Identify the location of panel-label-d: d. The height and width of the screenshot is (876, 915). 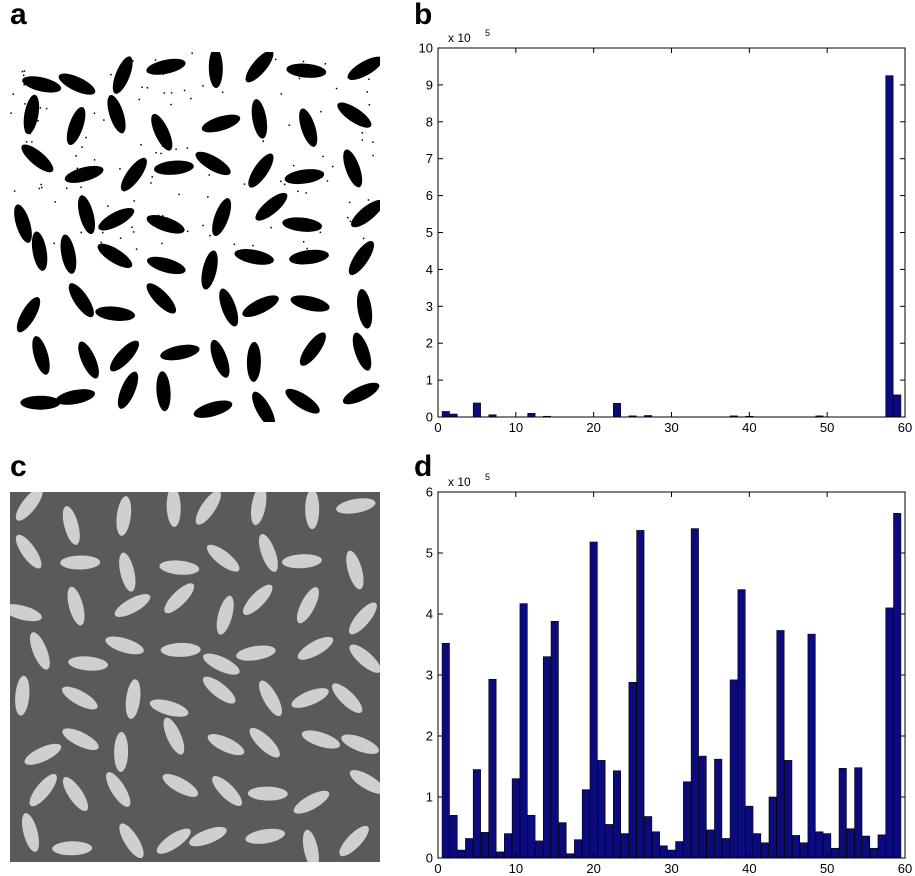
(423, 466).